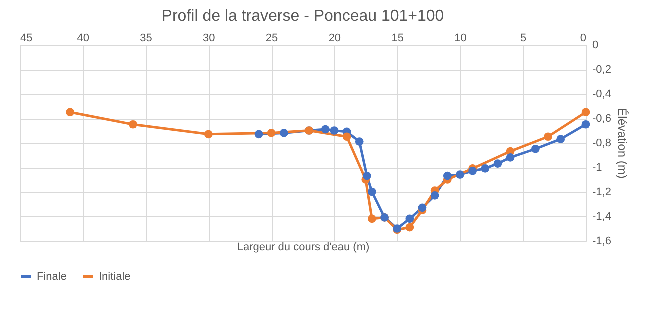  What do you see at coordinates (146, 38) in the screenshot?
I see `x-tick-label: 35` at bounding box center [146, 38].